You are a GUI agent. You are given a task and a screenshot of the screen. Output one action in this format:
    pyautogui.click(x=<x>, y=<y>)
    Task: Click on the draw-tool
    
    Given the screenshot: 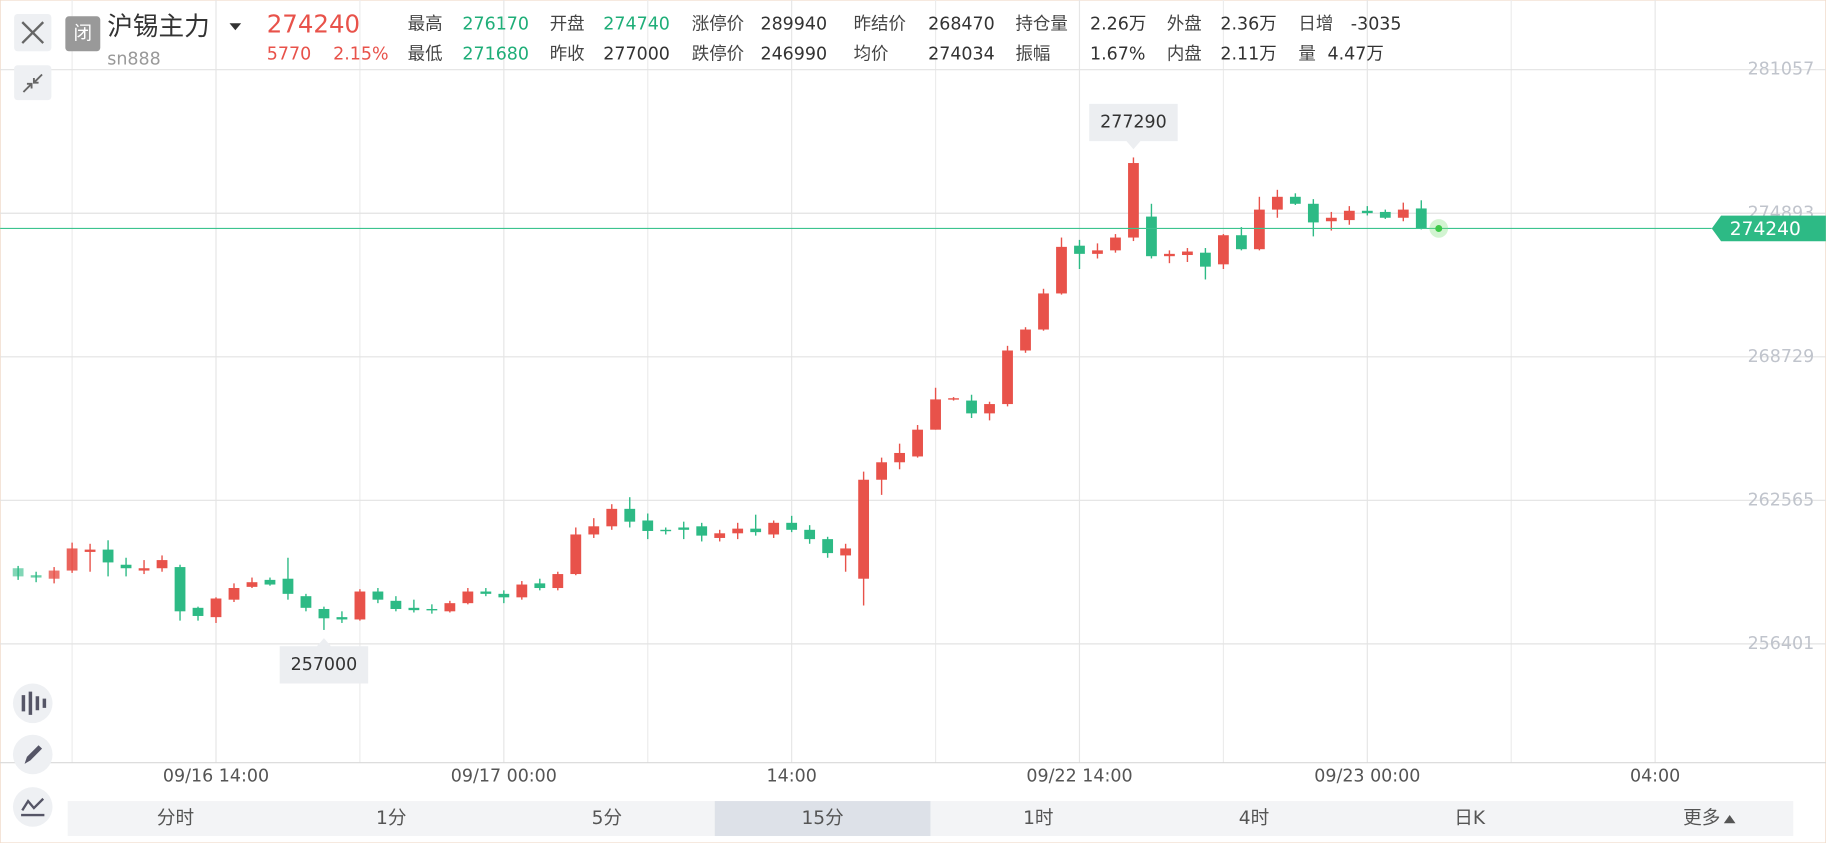 What is the action you would take?
    pyautogui.click(x=32, y=754)
    